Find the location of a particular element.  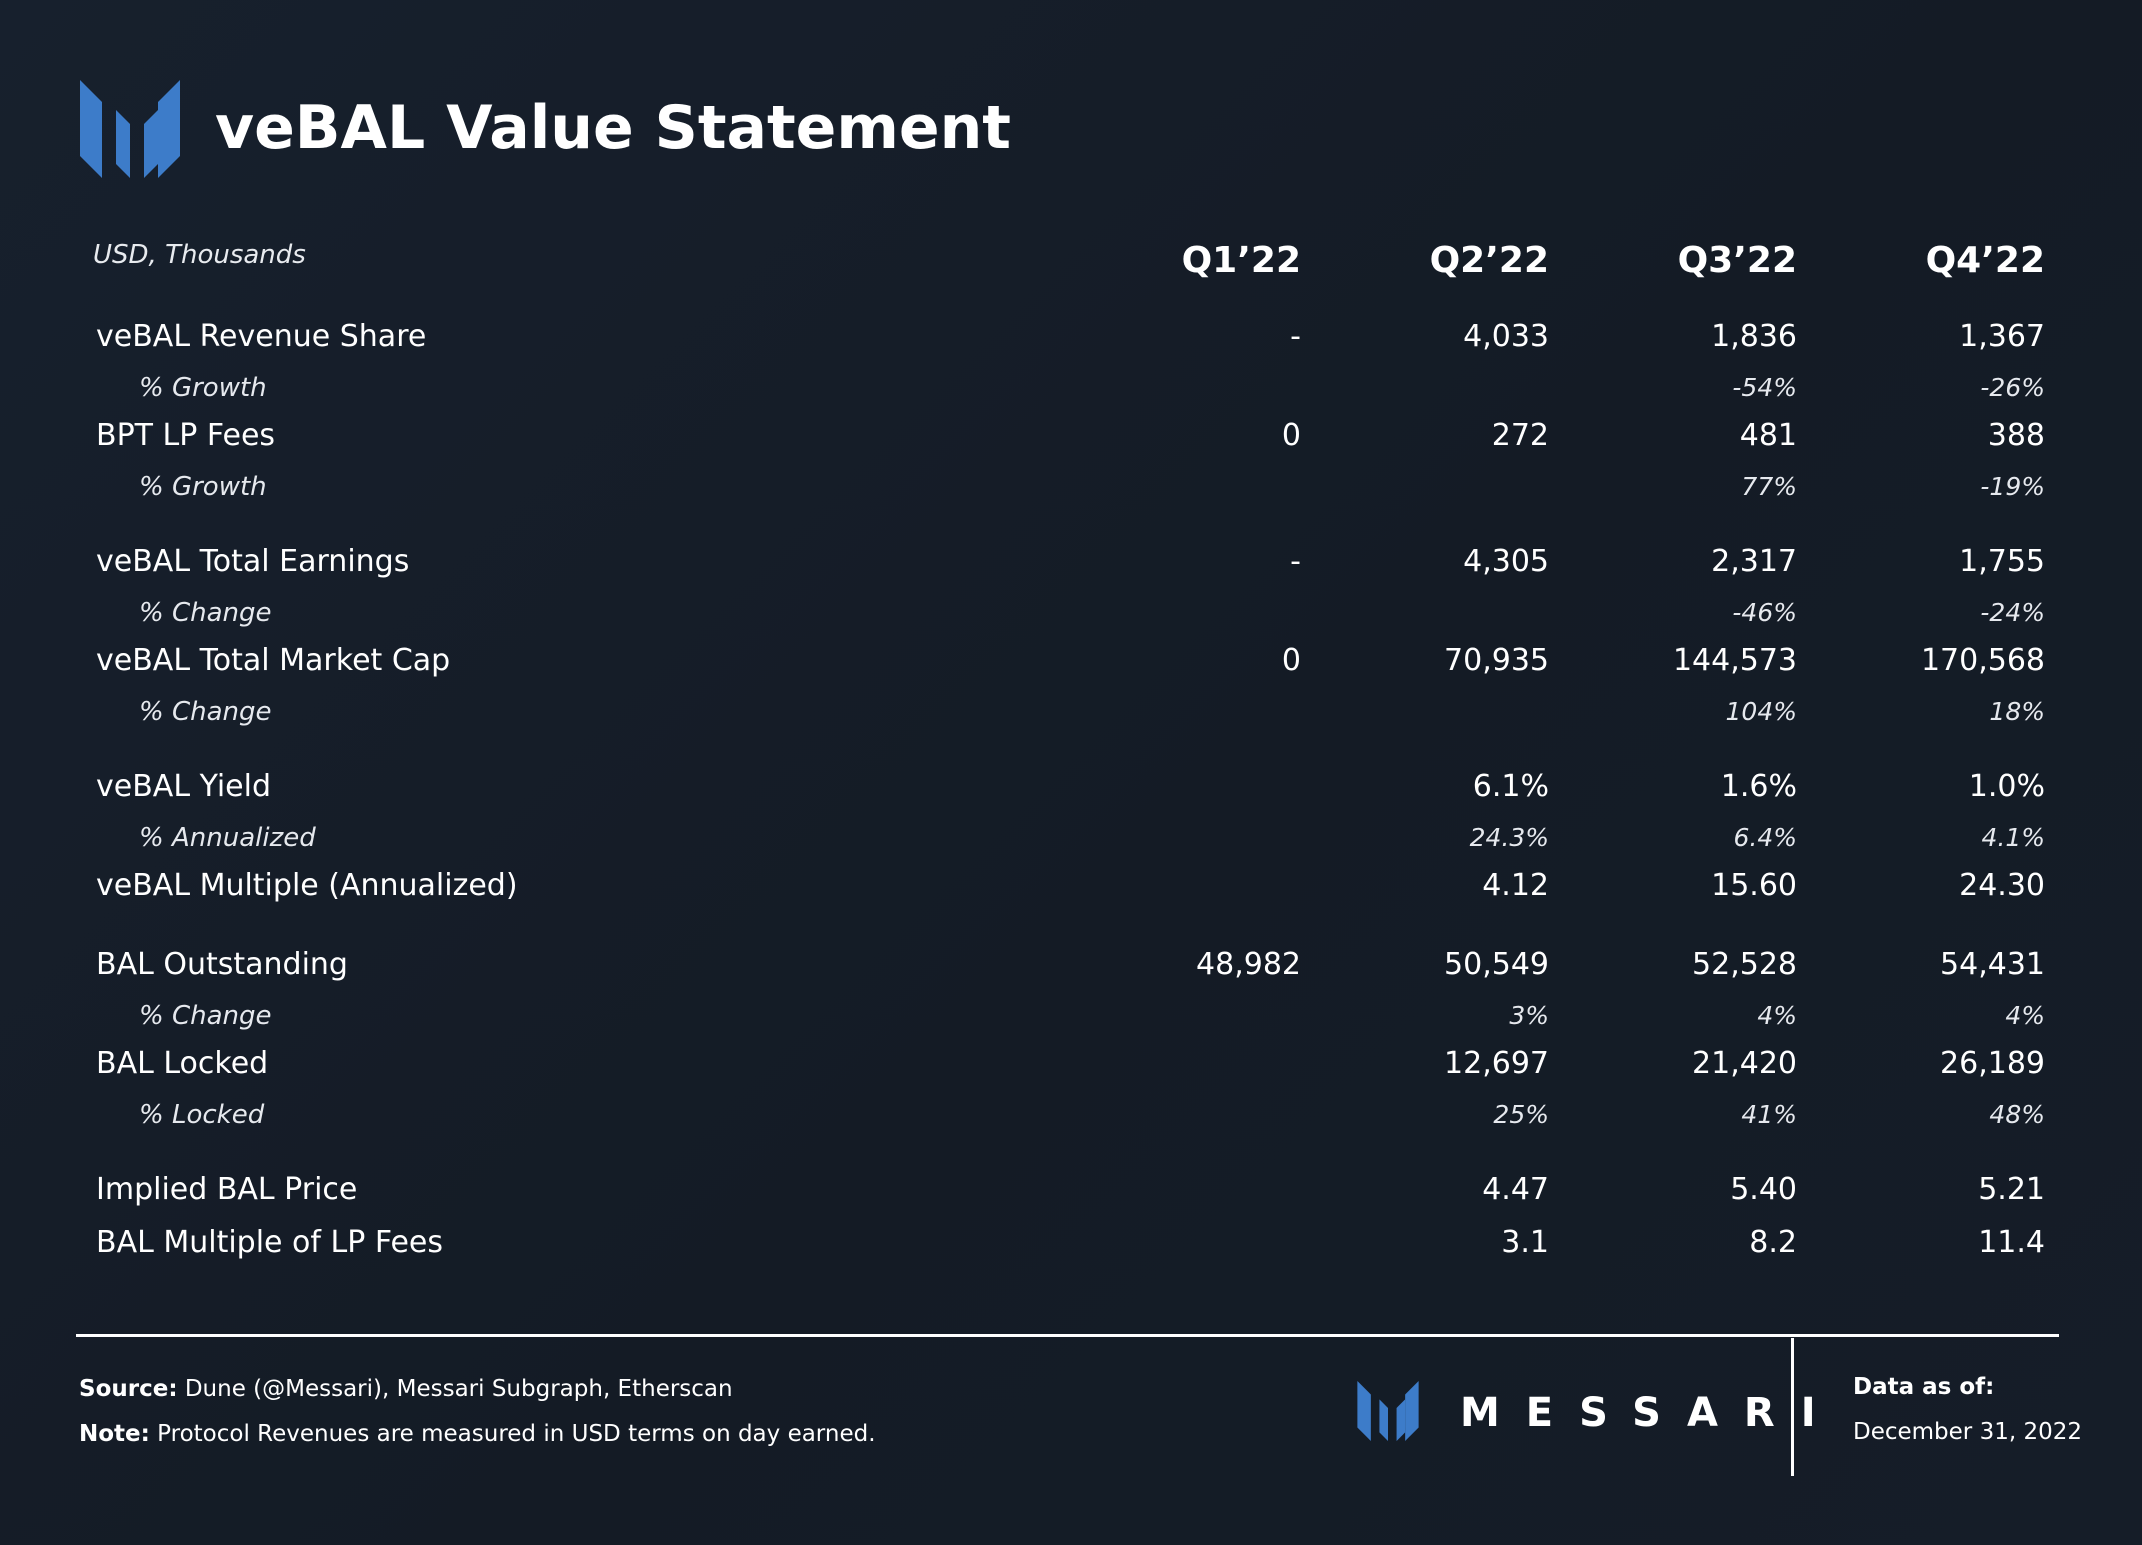

messari-footer-logo-icon is located at coordinates (1388, 1411).